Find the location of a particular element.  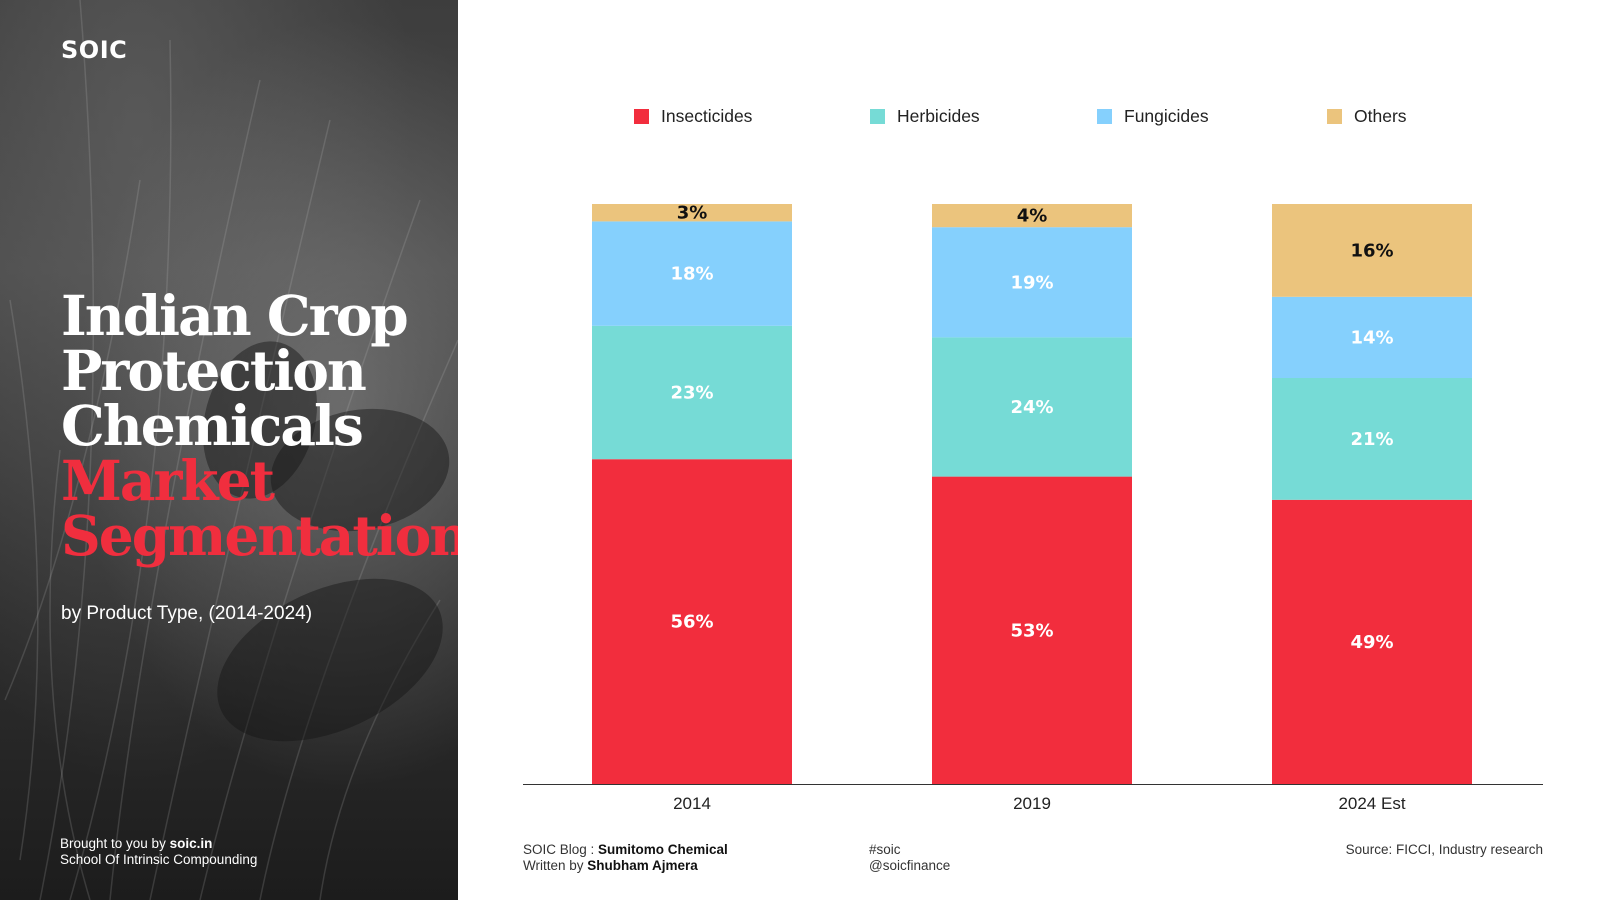

brand-logo: SOIC is located at coordinates (94, 50).